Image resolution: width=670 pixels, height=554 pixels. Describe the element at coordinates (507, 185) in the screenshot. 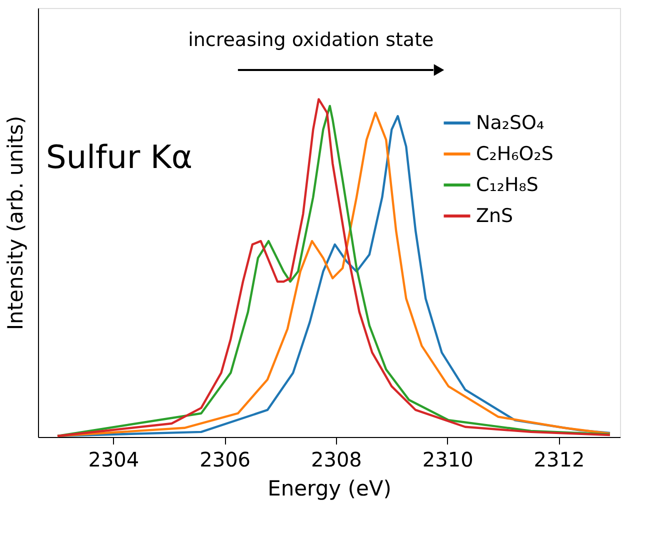

I see `legend-label: C₁₂H₈S` at that location.